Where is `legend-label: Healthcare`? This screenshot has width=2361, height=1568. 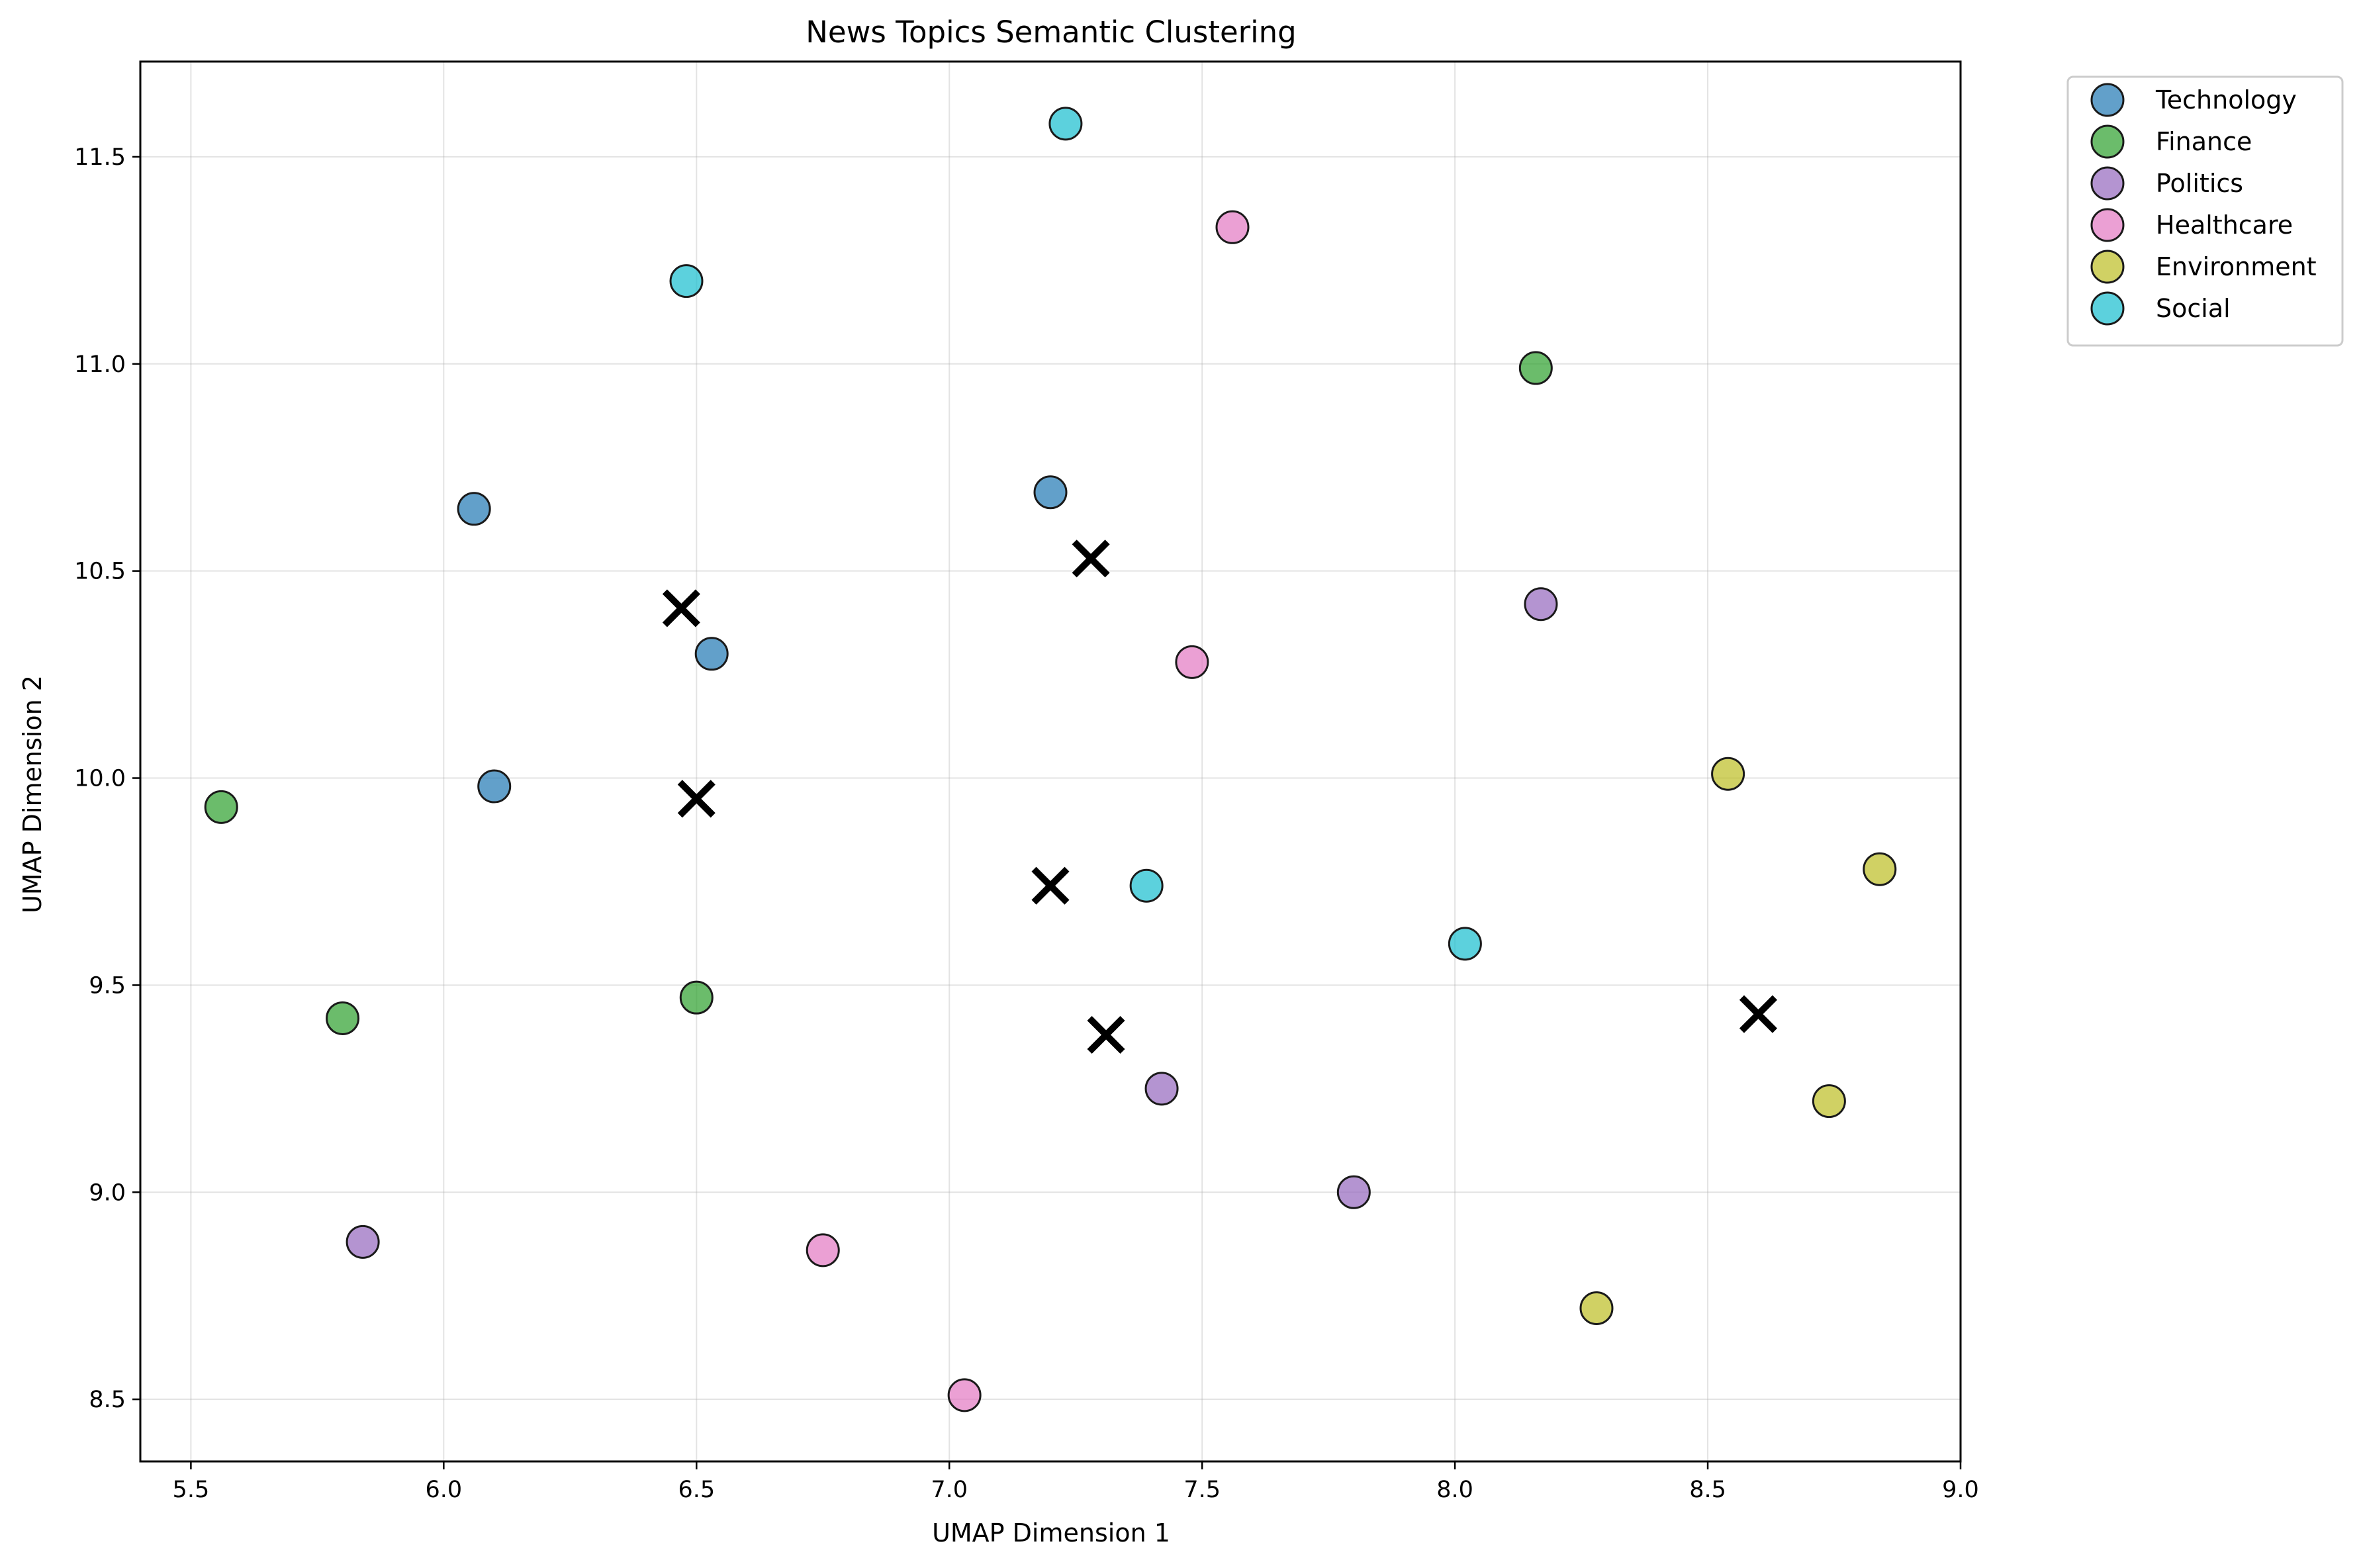
legend-label: Healthcare is located at coordinates (2224, 225).